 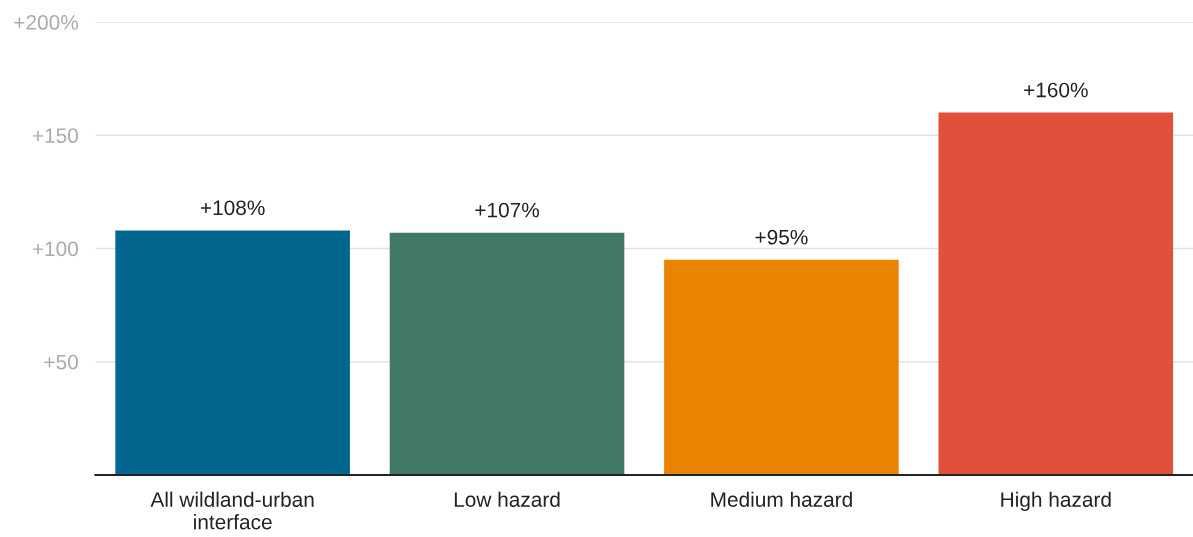 What do you see at coordinates (507, 499) in the screenshot?
I see `x-tick-label: Low hazard` at bounding box center [507, 499].